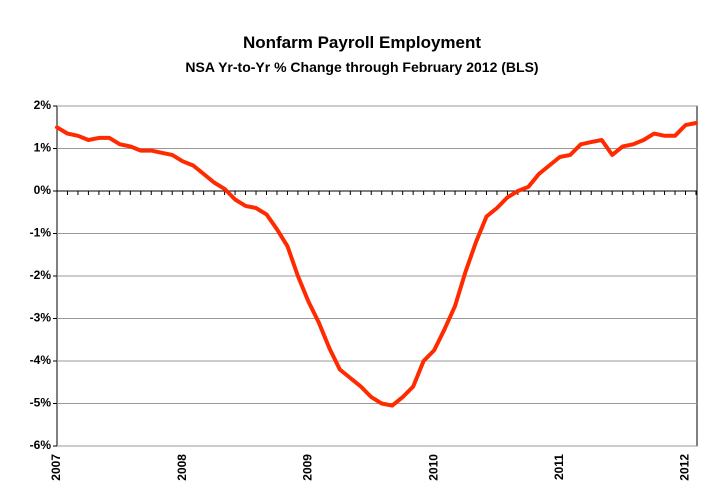 The height and width of the screenshot is (498, 721). Describe the element at coordinates (308, 467) in the screenshot. I see `x-tick-label: 2009` at that location.